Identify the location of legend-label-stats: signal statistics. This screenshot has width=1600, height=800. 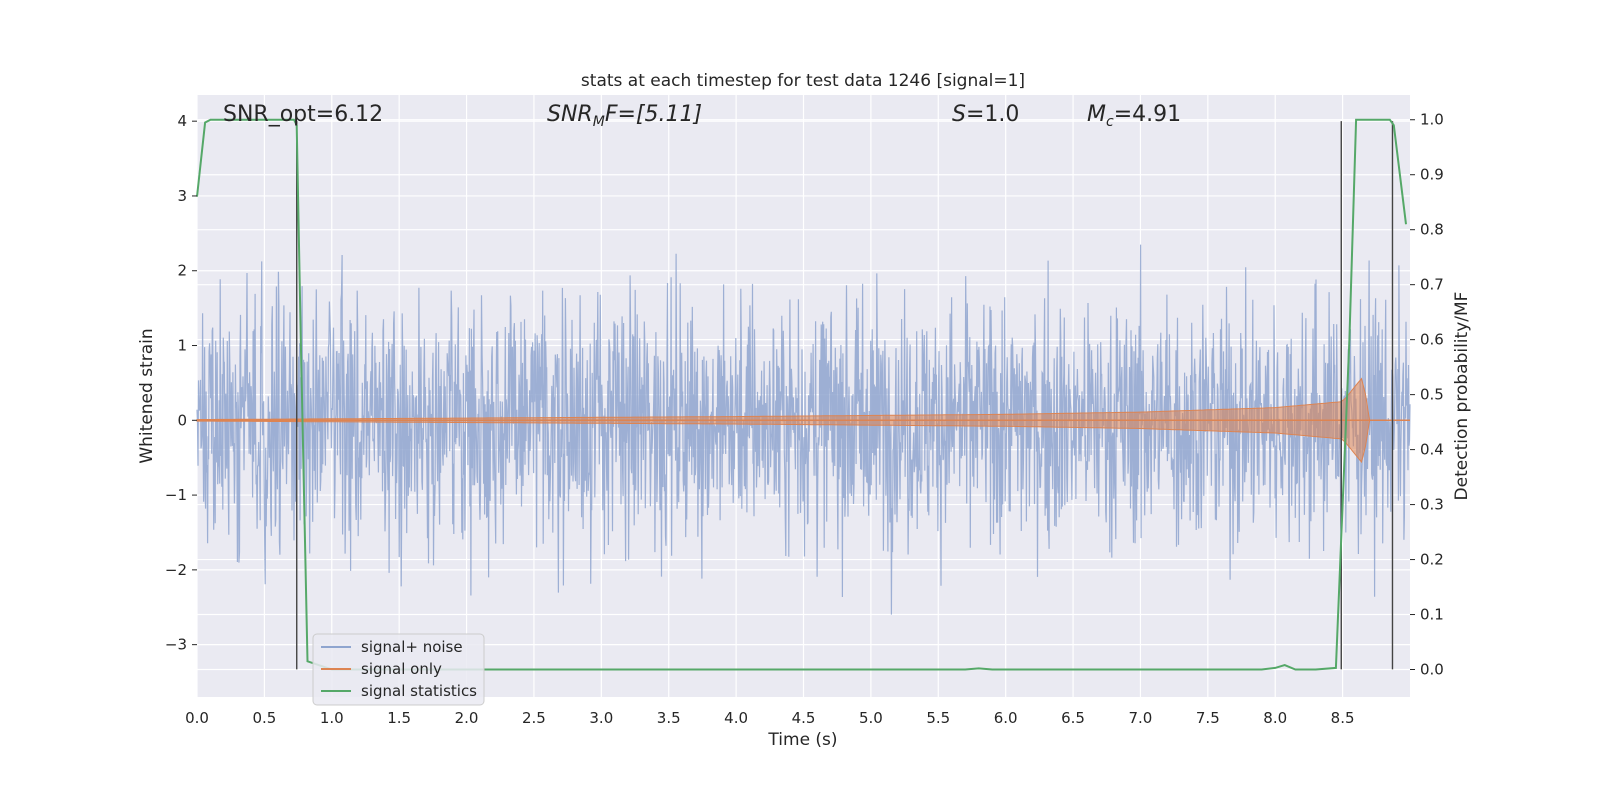
(419, 691).